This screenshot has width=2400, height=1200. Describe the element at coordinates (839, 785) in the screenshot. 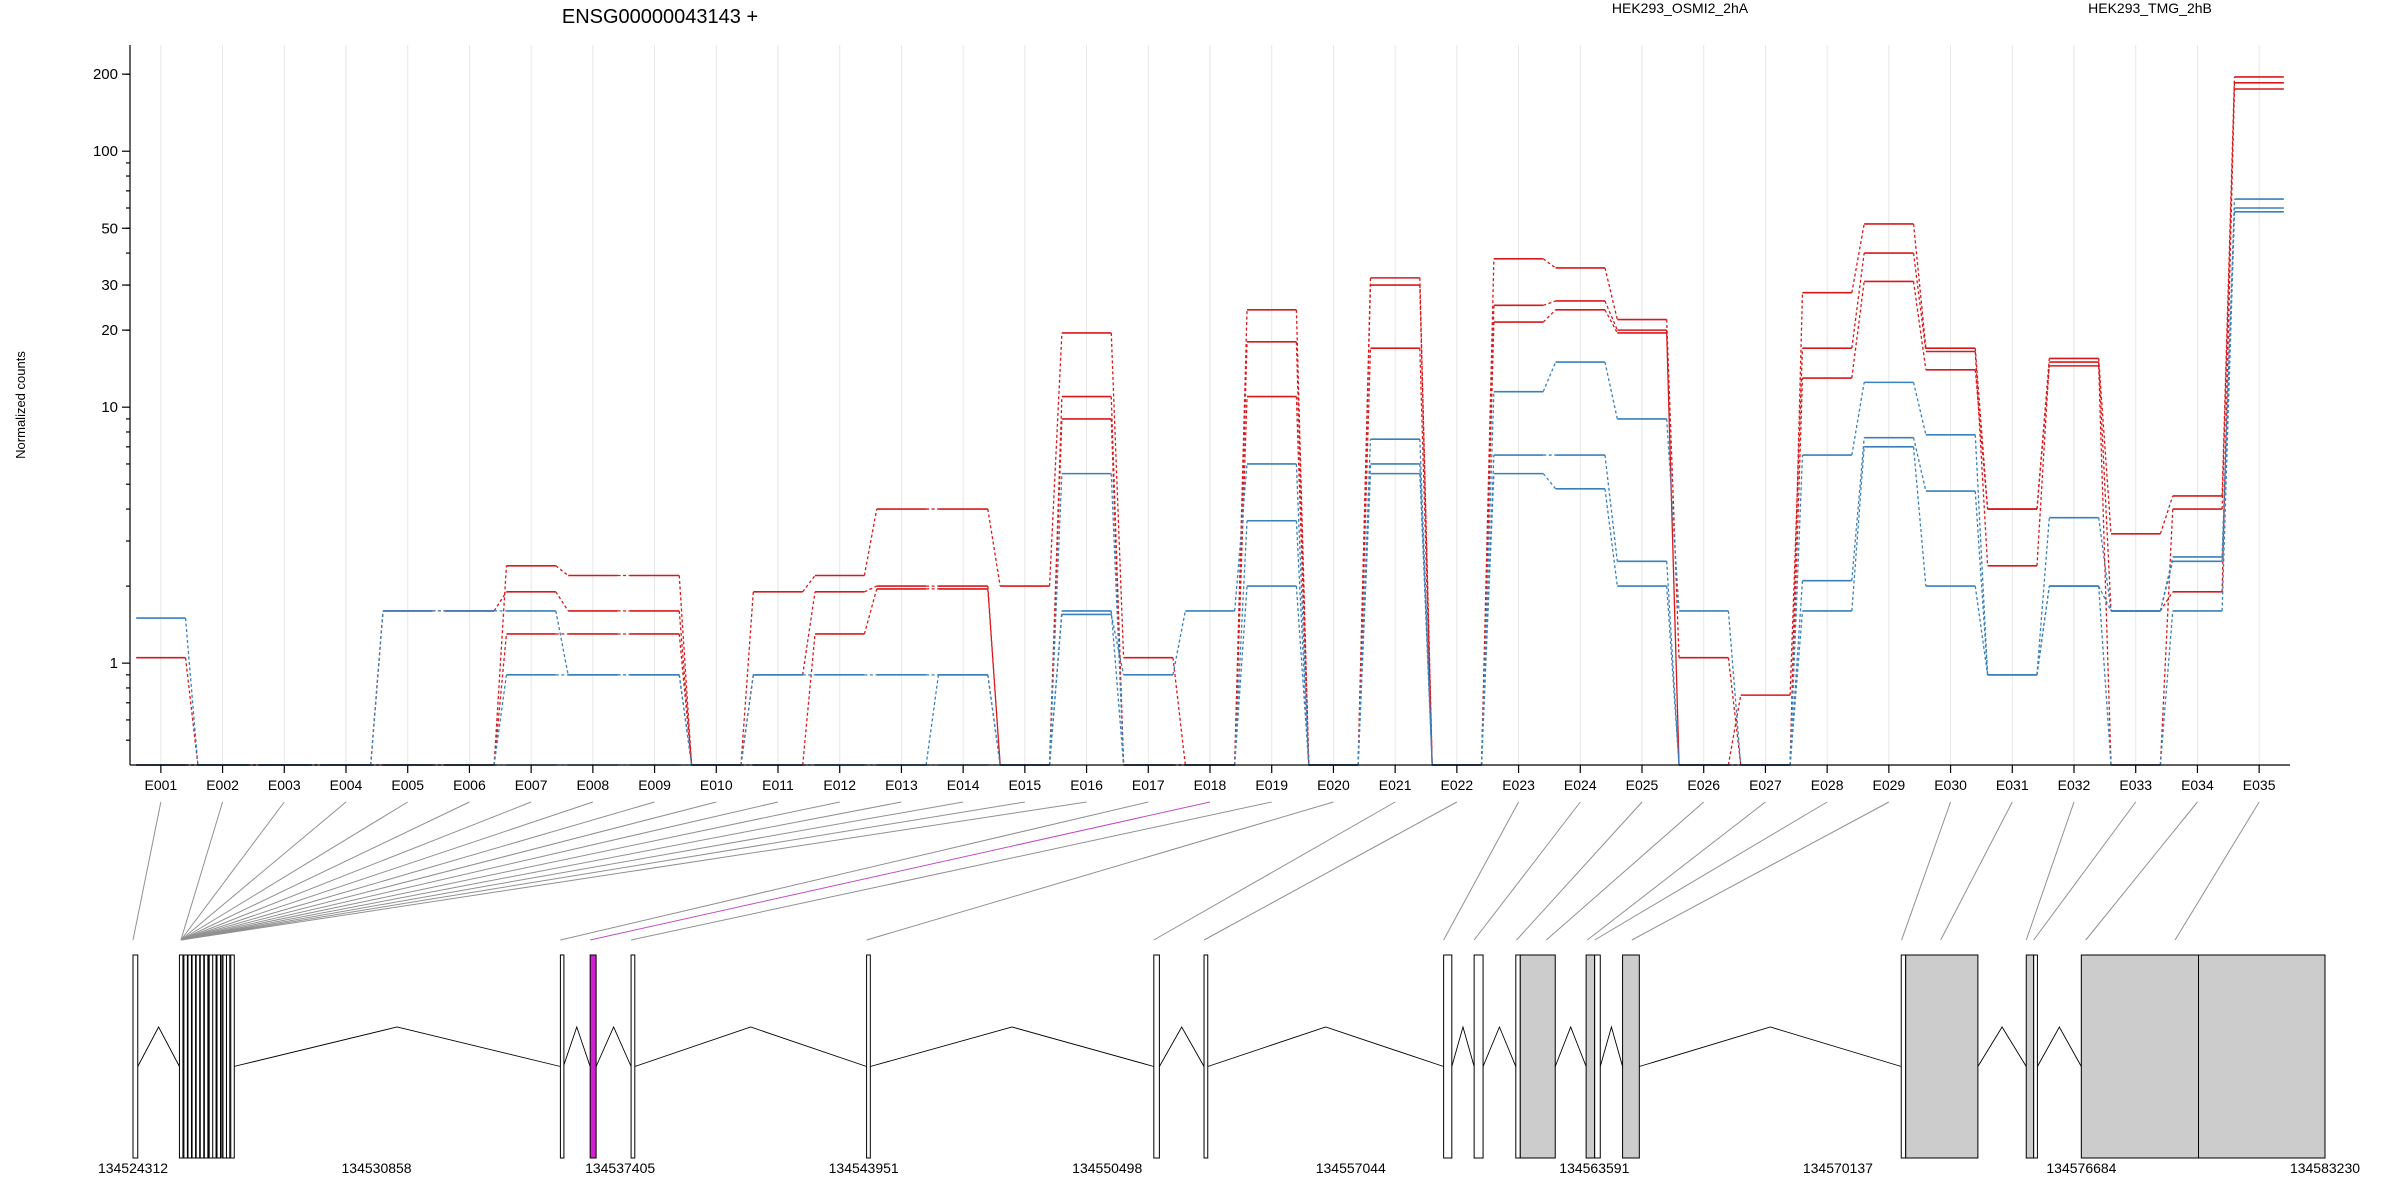

I see `x-tick-label-E012: E012` at that location.